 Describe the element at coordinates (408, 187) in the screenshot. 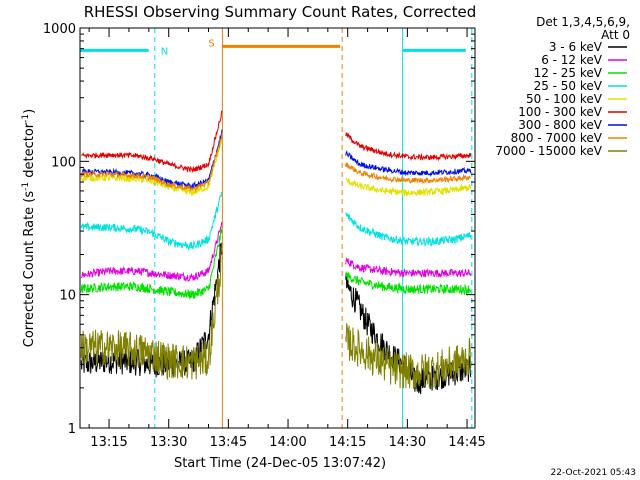

I see `series-line-50-100-kev-seg1` at that location.